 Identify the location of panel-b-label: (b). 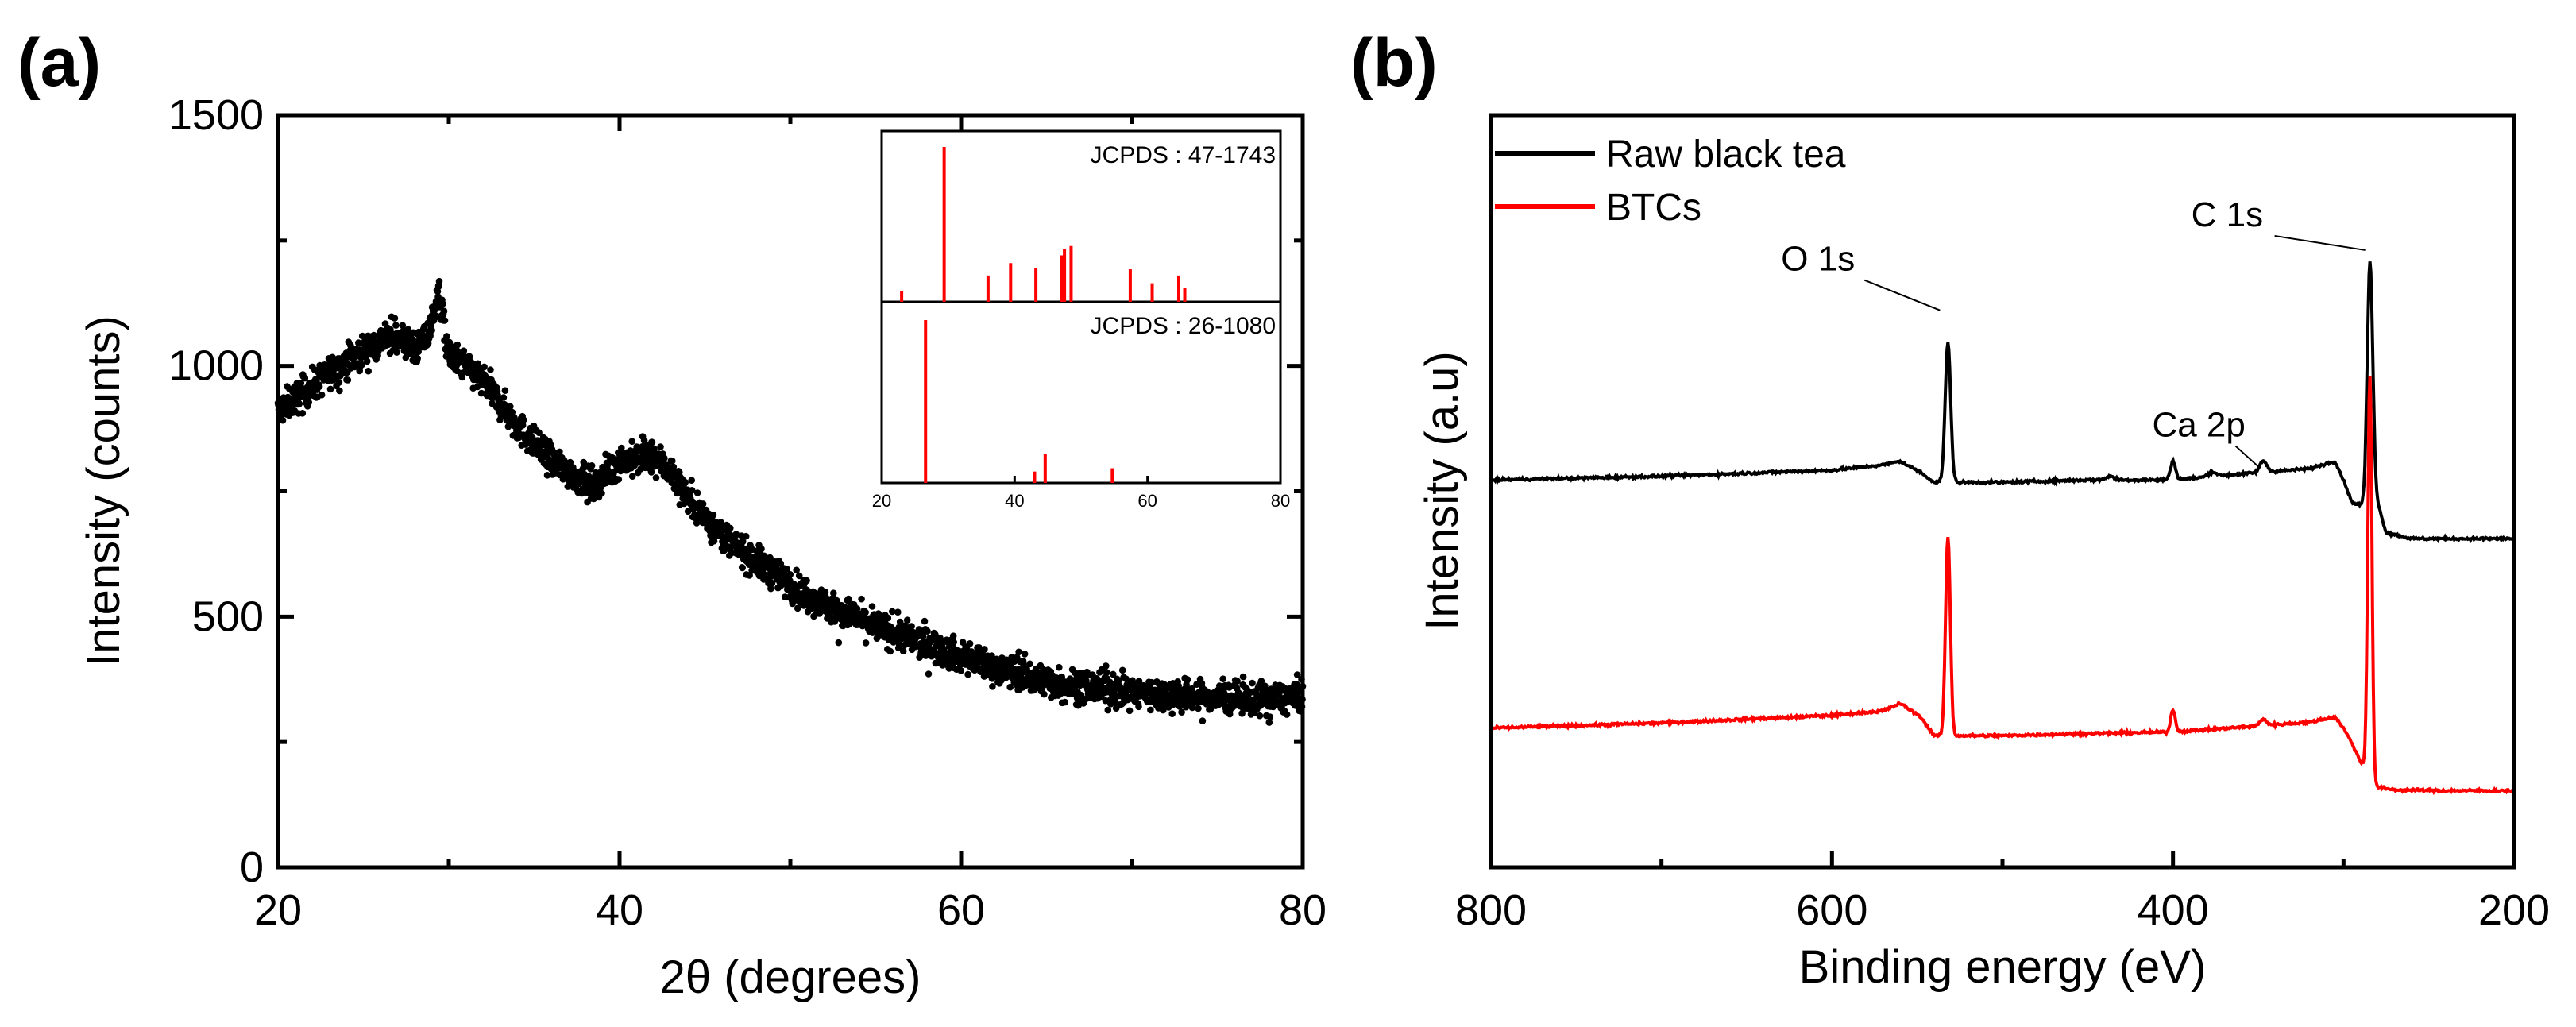
(1394, 63).